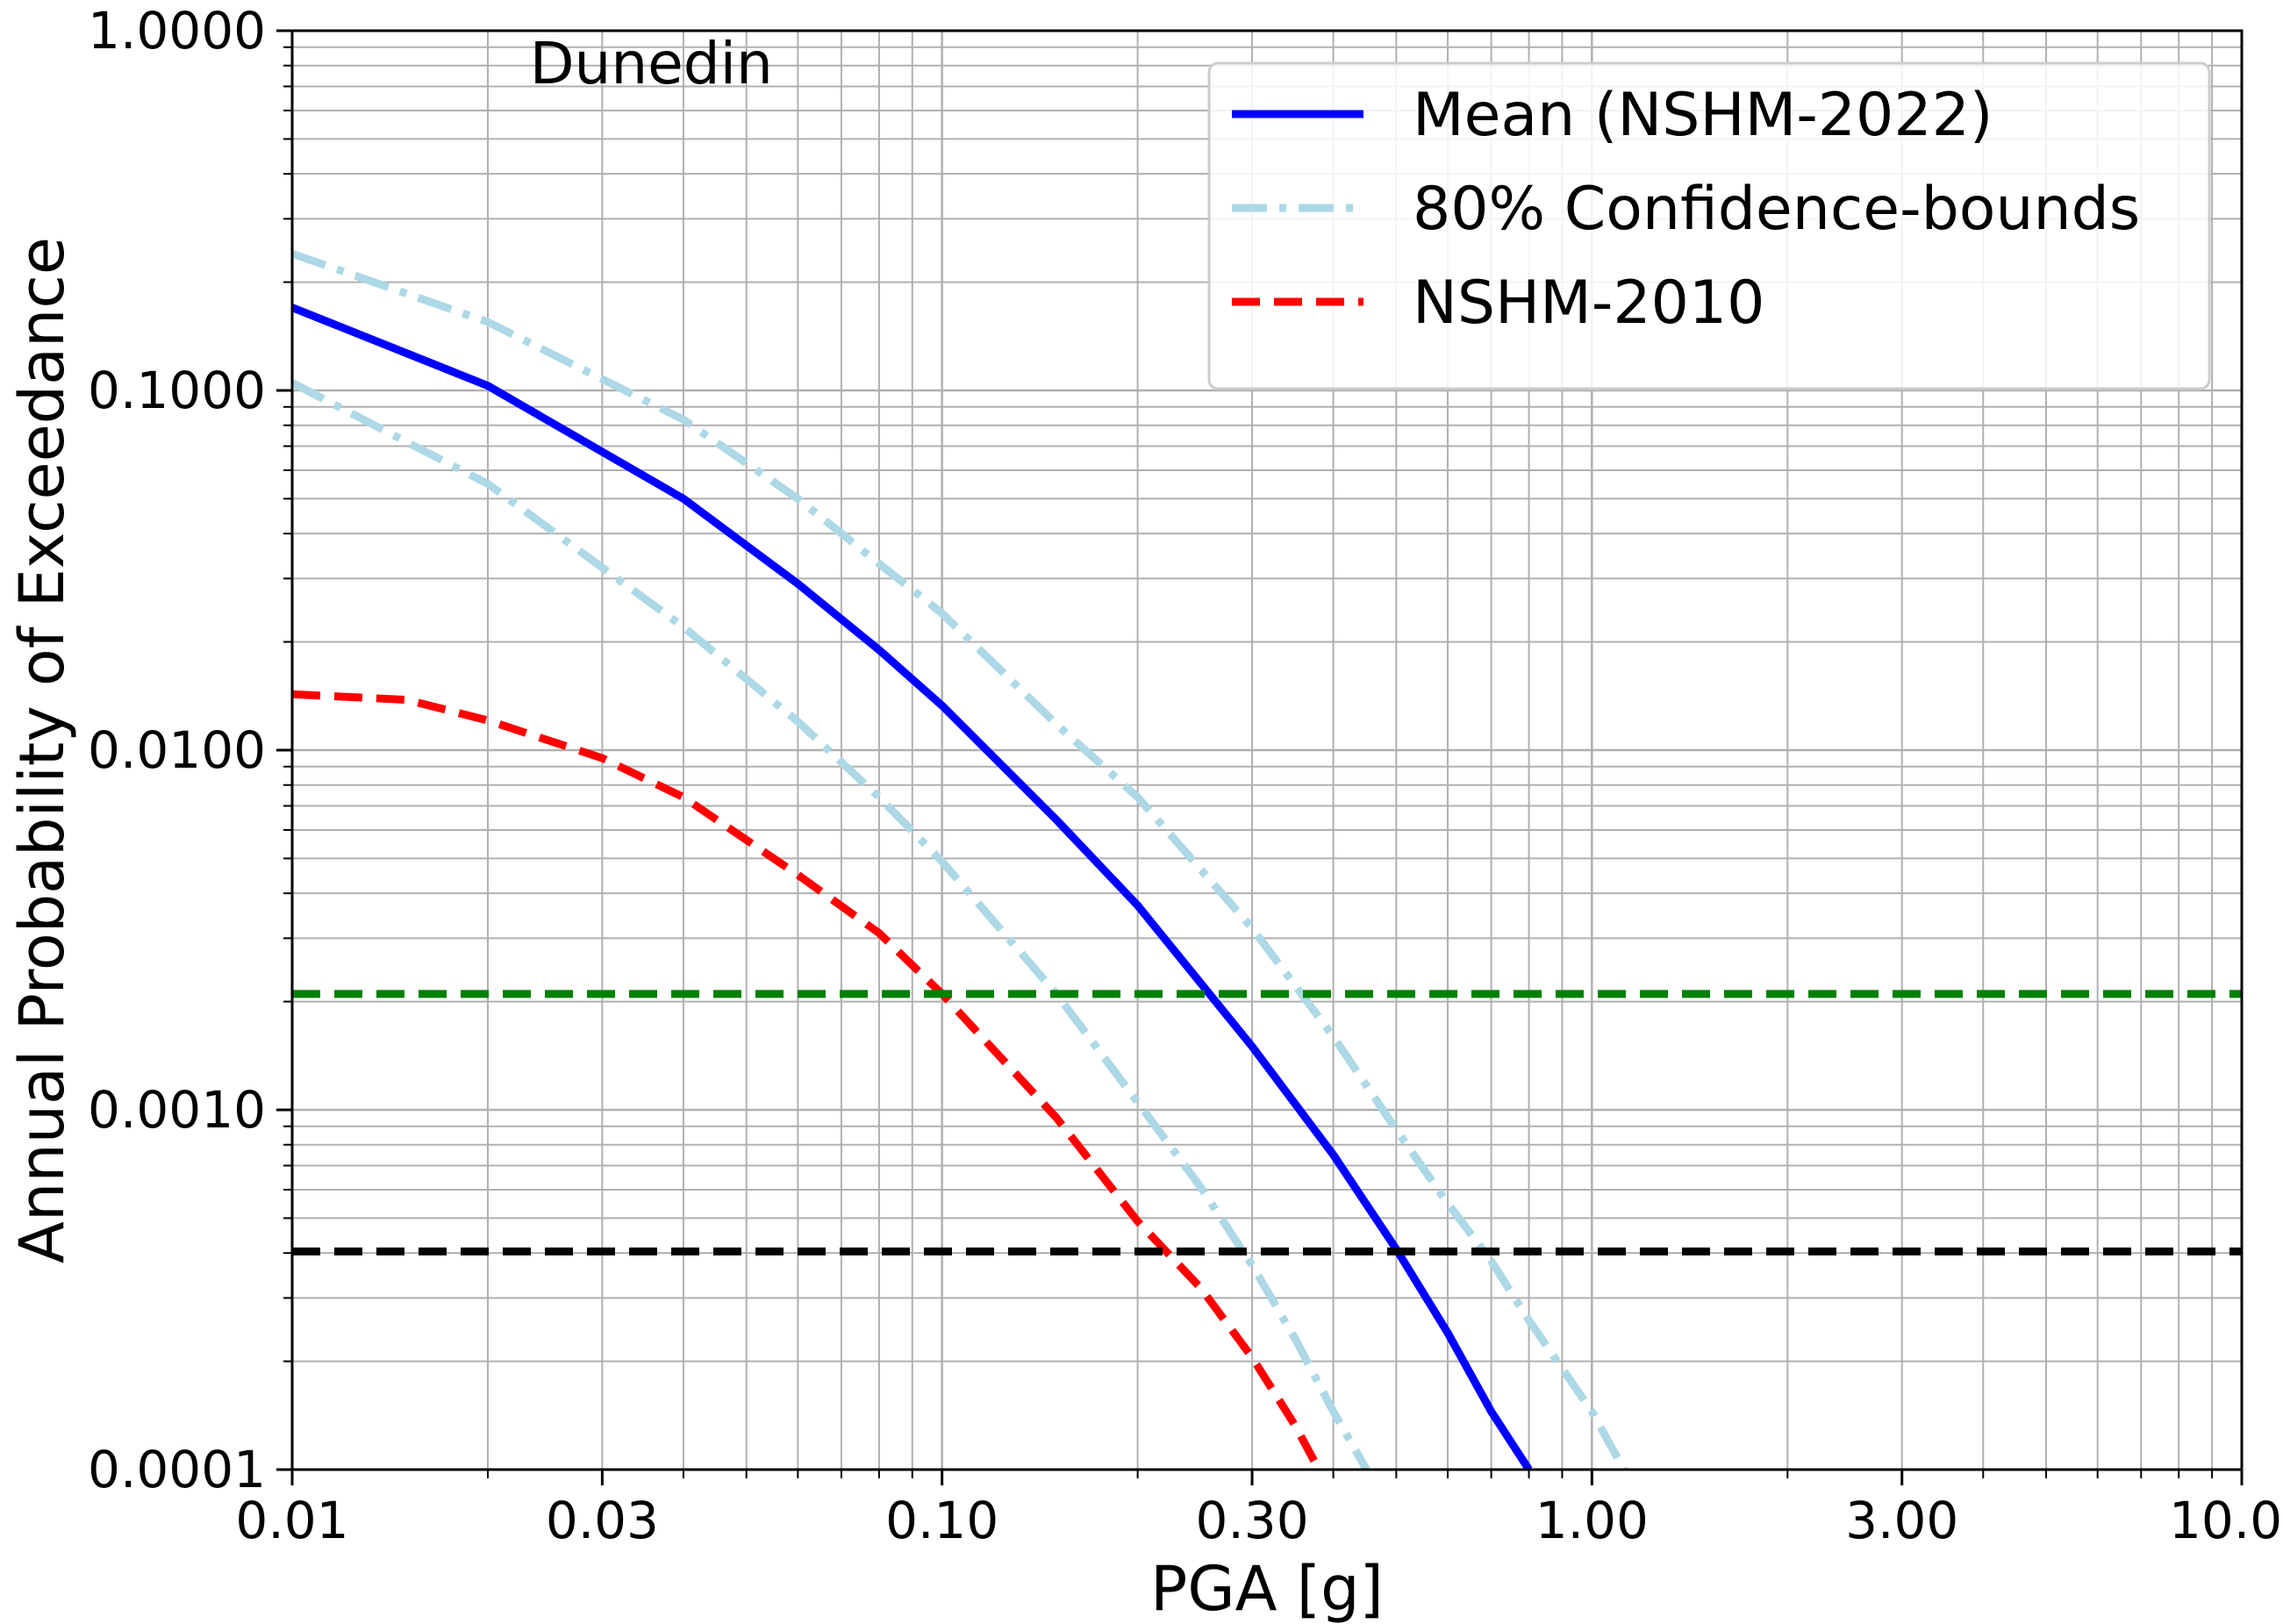  What do you see at coordinates (1251, 1521) in the screenshot?
I see `x-tick-label: 0.30` at bounding box center [1251, 1521].